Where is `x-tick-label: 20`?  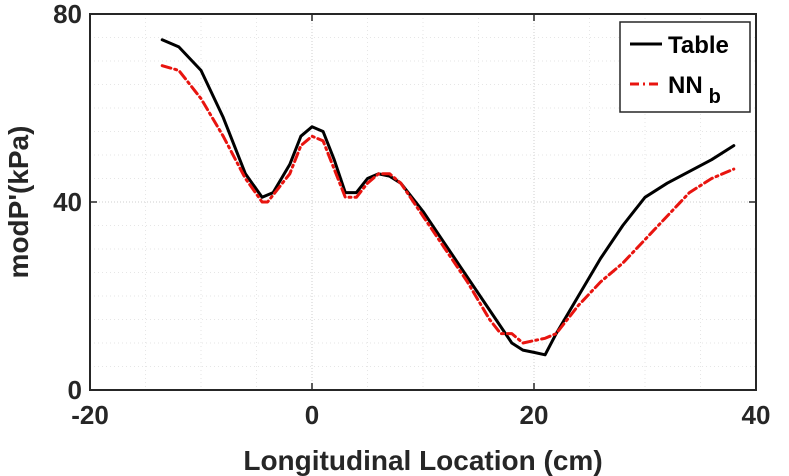 x-tick-label: 20 is located at coordinates (534, 415).